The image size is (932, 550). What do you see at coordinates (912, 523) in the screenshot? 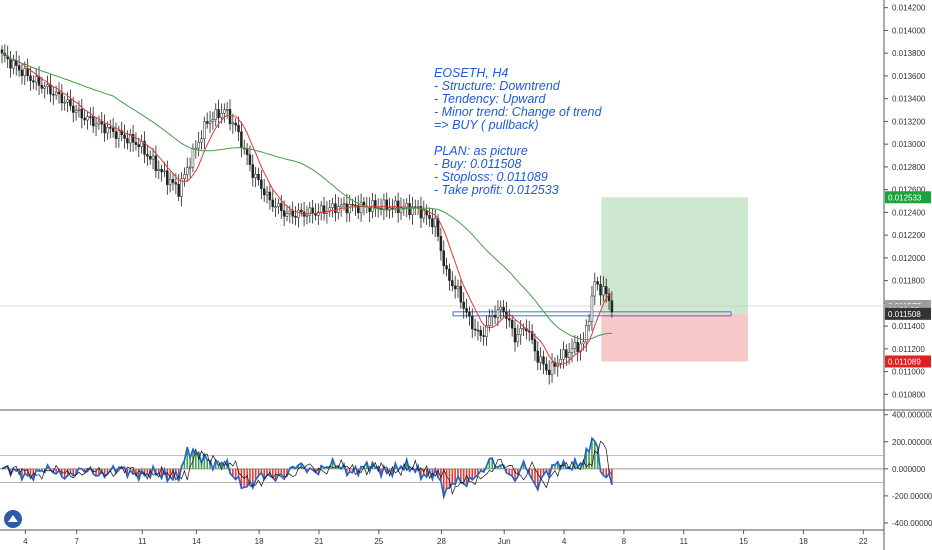
I see `indicator-tick-label: -400.000000` at bounding box center [912, 523].